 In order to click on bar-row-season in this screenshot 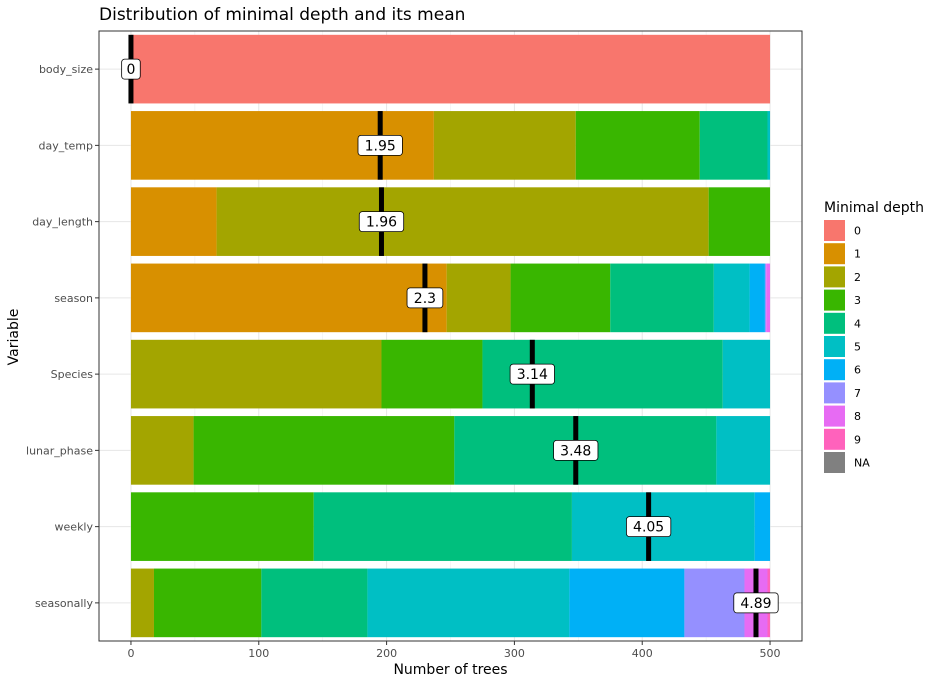, I will do `click(450, 298)`.